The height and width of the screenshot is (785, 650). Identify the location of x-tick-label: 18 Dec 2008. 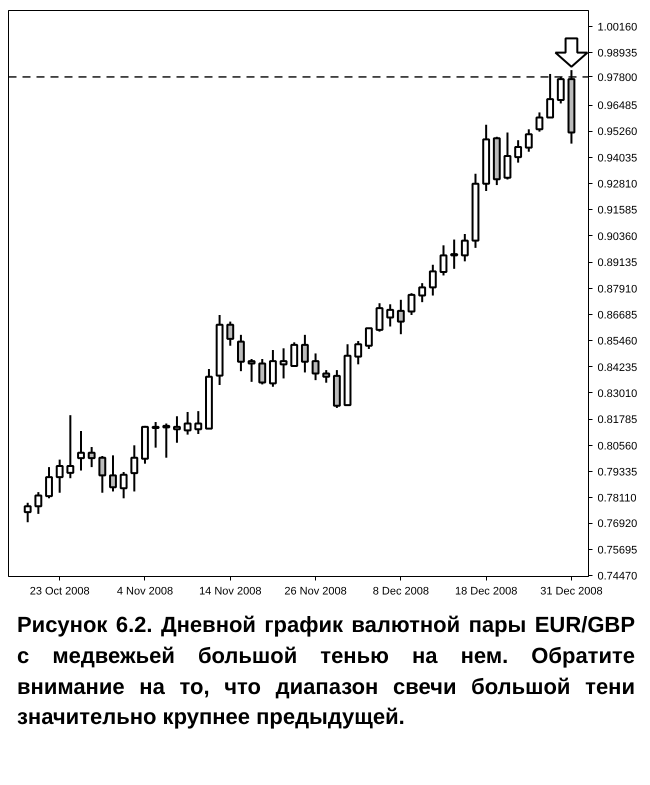
(486, 592).